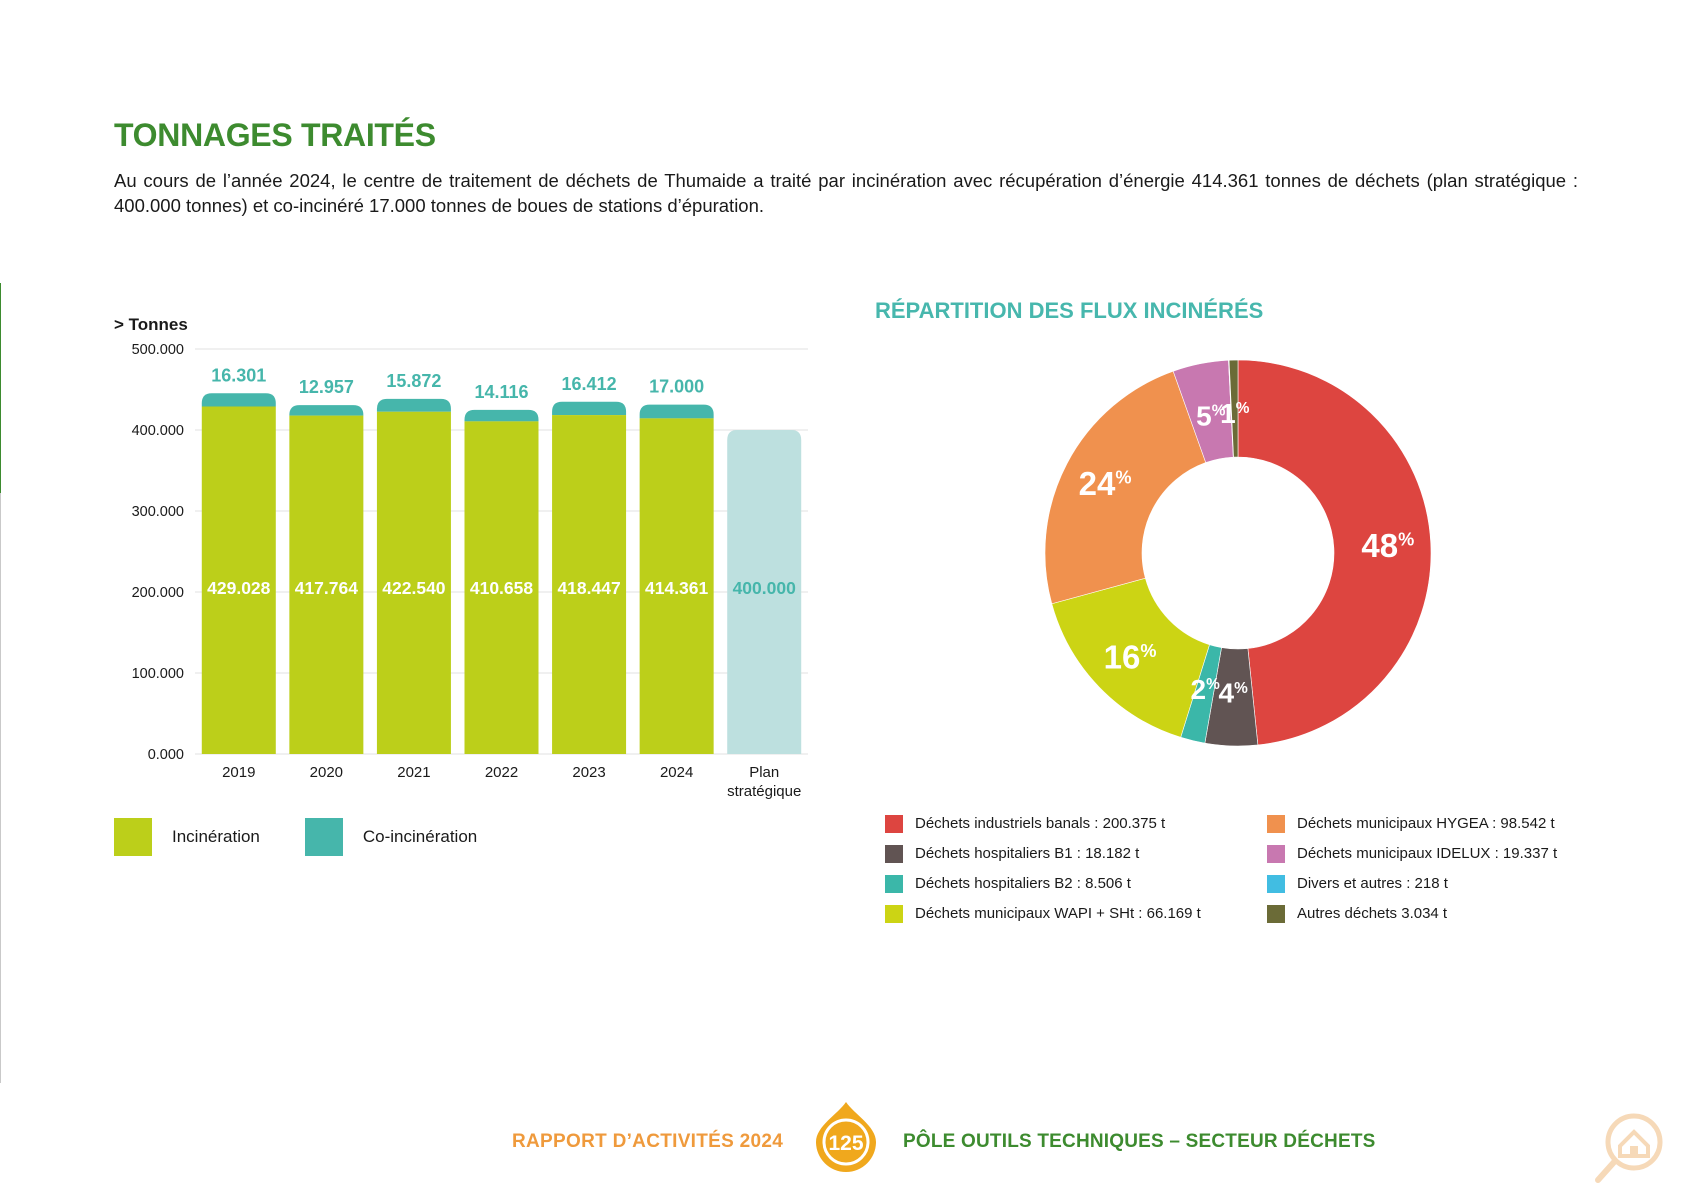  What do you see at coordinates (1235, 413) in the screenshot?
I see `donut-percent-label: 1%` at bounding box center [1235, 413].